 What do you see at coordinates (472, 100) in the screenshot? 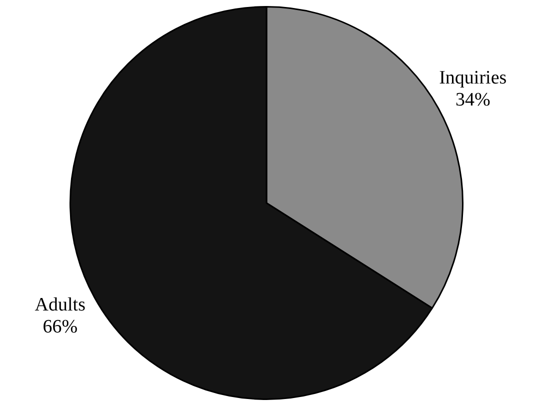
I see `data-label: 34%` at bounding box center [472, 100].